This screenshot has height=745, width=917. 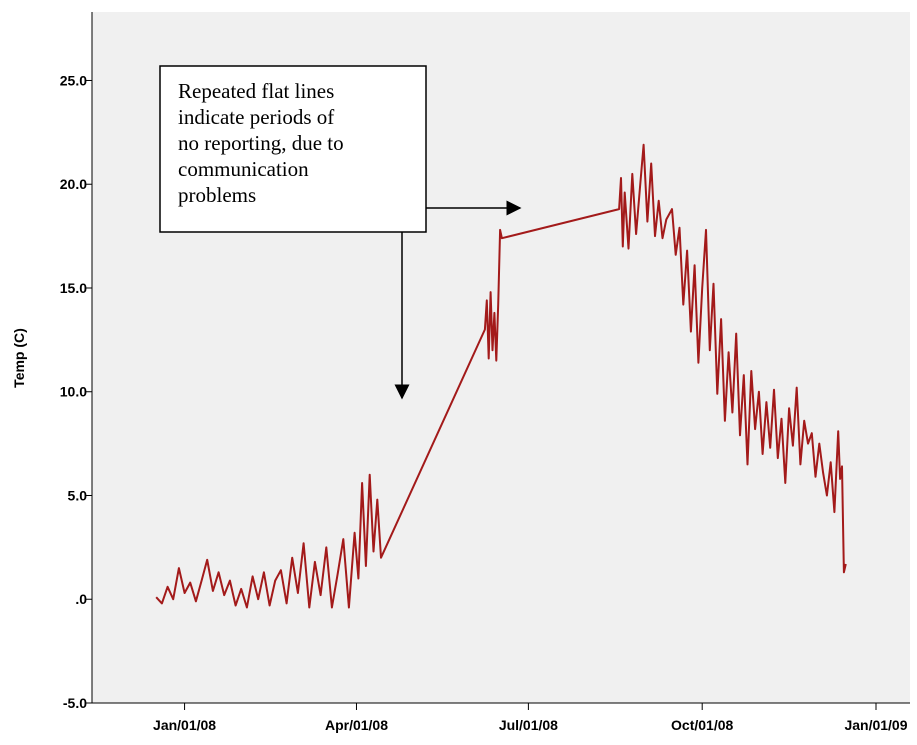 What do you see at coordinates (356, 725) in the screenshot?
I see `x-tick-label: Apr/01/08` at bounding box center [356, 725].